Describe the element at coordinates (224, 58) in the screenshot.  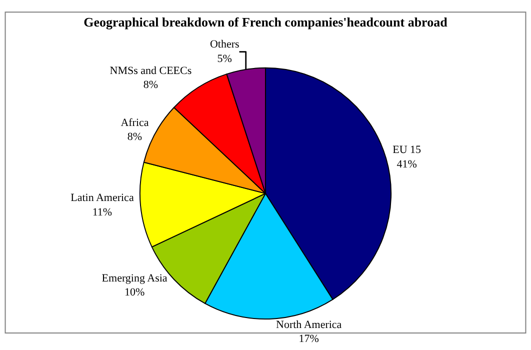
I see `data-label: 5%` at that location.